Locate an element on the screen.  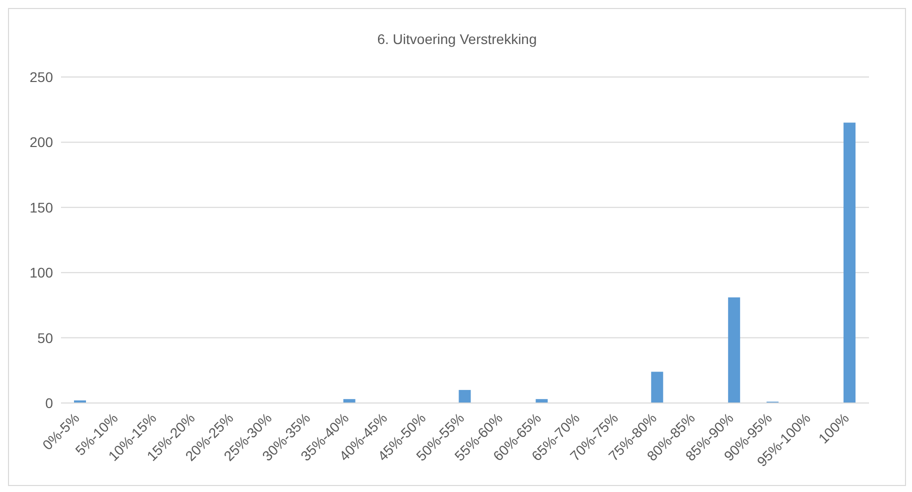
y-tick-label: 50 is located at coordinates (45, 338).